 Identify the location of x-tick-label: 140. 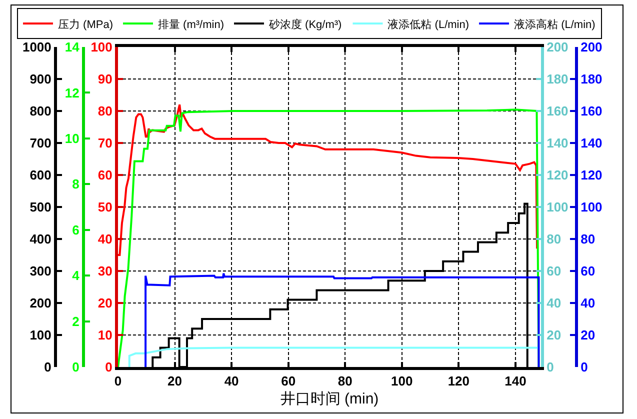
(515, 381).